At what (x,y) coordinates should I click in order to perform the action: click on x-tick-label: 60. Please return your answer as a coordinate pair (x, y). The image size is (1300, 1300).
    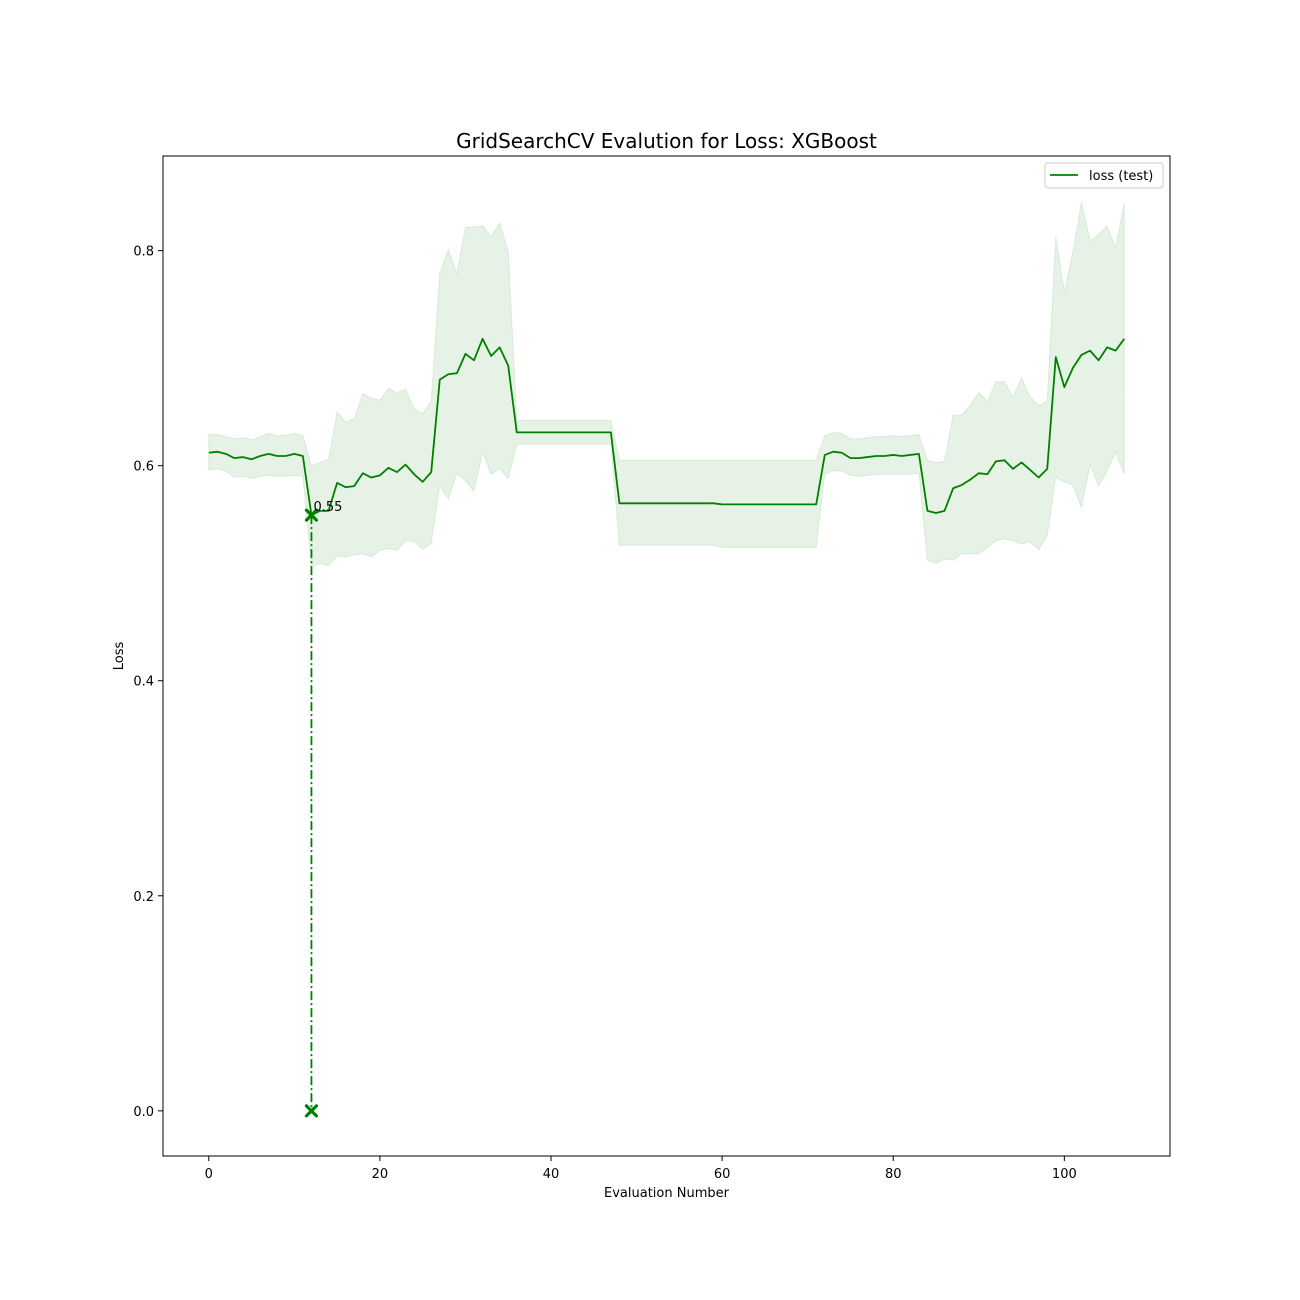
    Looking at the image, I should click on (722, 1174).